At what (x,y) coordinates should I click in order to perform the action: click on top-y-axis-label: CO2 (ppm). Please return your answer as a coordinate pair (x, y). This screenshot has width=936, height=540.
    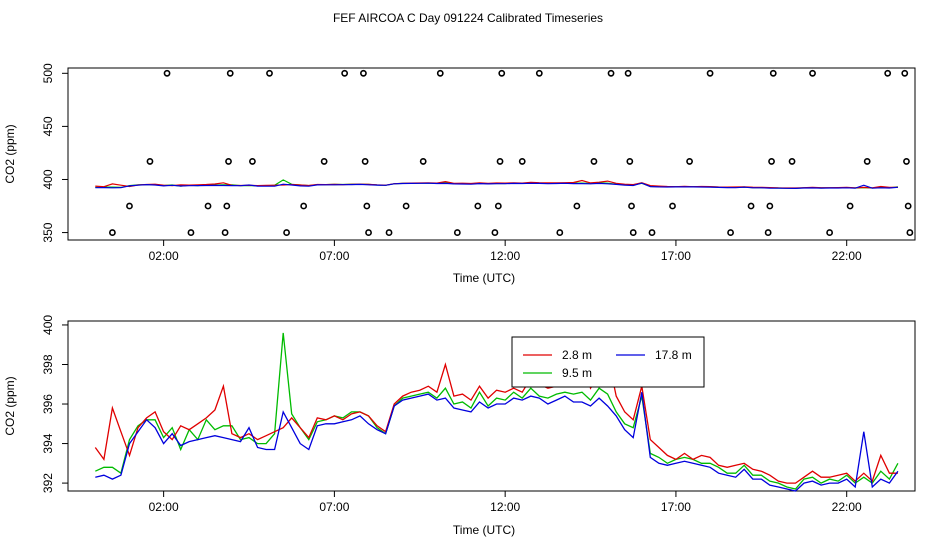
    Looking at the image, I should click on (10, 153).